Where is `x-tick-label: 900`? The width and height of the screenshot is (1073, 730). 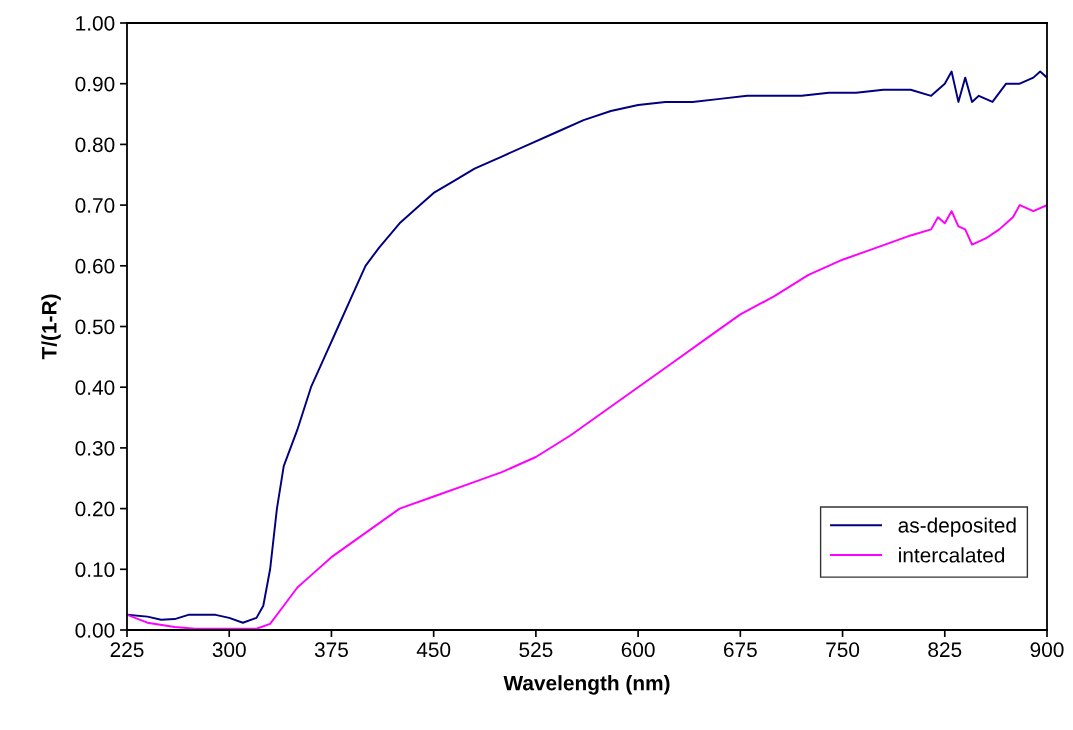 x-tick-label: 900 is located at coordinates (1047, 650).